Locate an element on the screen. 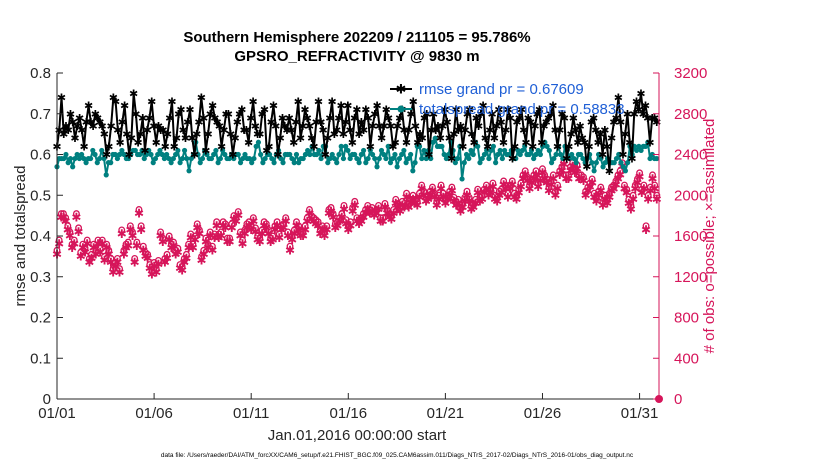 The image size is (830, 470). x-tick-label: 01/11 is located at coordinates (251, 413).